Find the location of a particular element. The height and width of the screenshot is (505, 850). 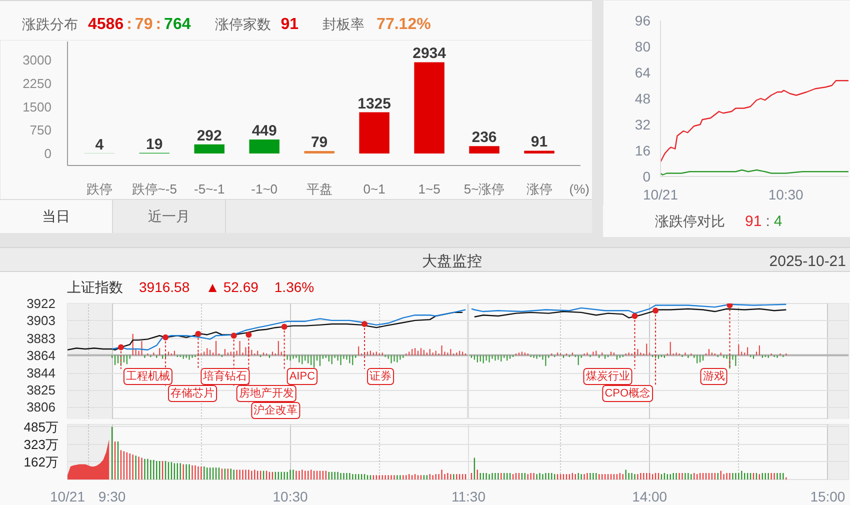

data-label: 79 is located at coordinates (319, 143).